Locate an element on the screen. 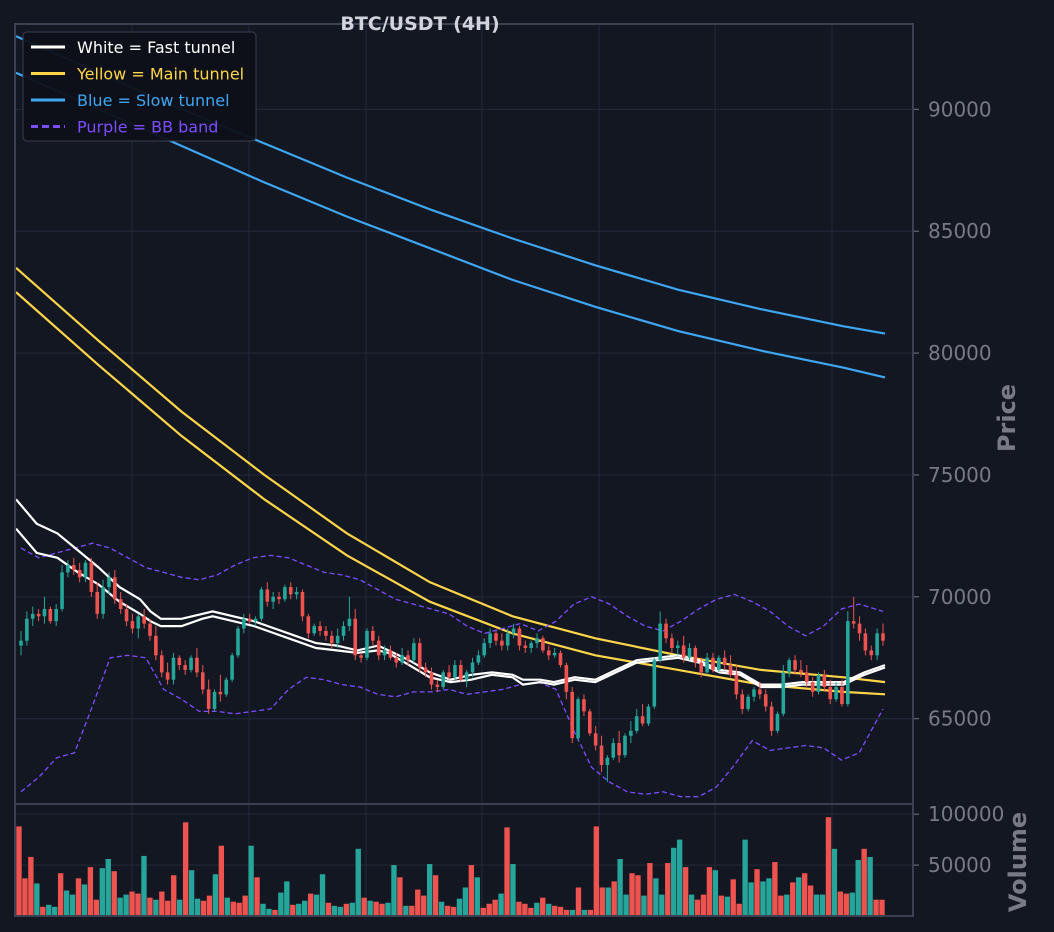 The width and height of the screenshot is (1054, 932). volume-axis-label: Volume is located at coordinates (1018, 862).